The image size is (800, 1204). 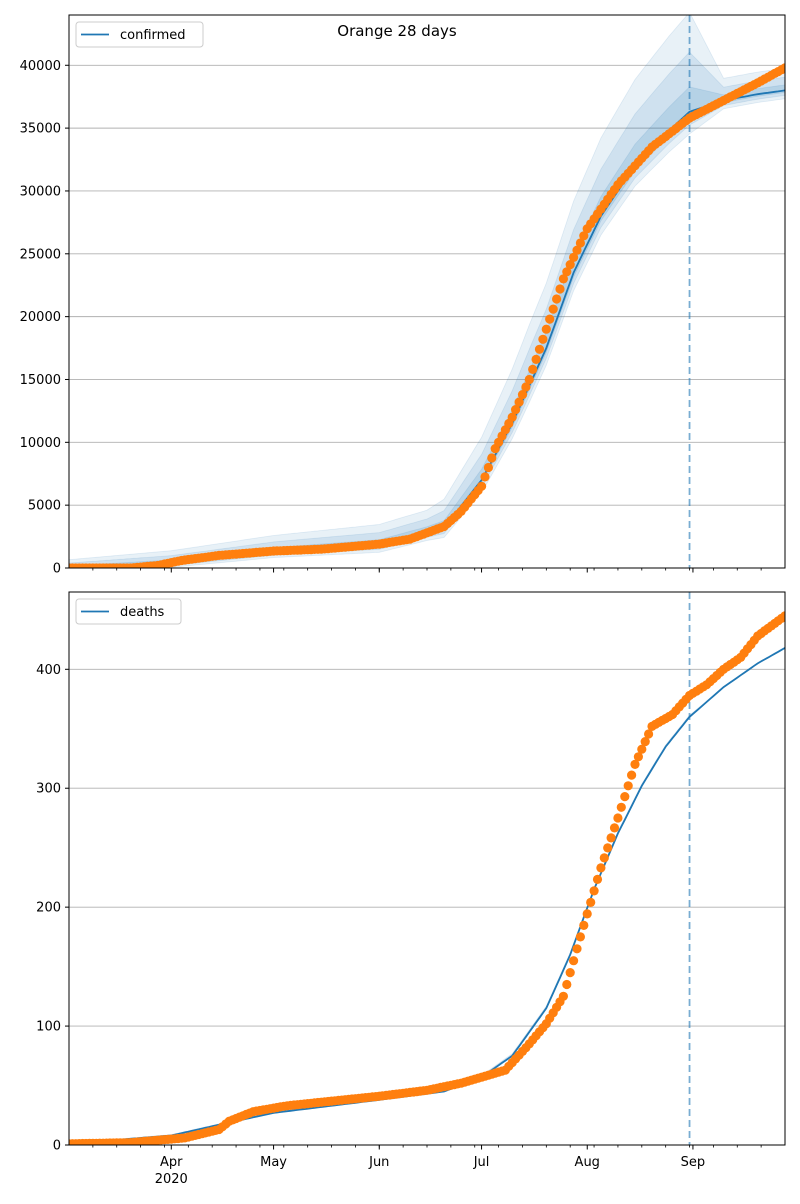 What do you see at coordinates (40, 191) in the screenshot?
I see `y-tick-label: 30000` at bounding box center [40, 191].